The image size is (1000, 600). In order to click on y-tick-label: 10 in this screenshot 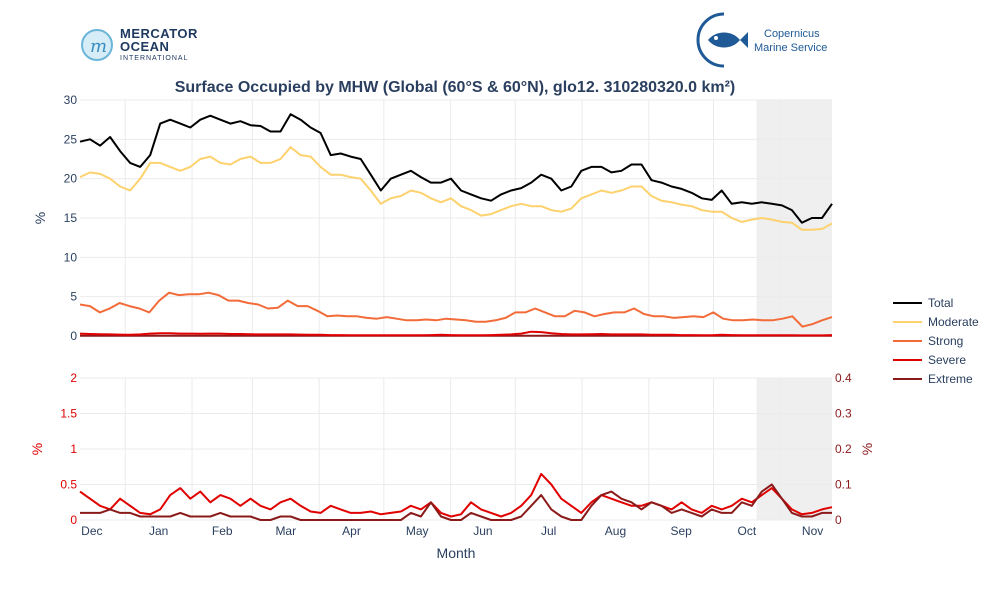, I will do `click(71, 257)`.